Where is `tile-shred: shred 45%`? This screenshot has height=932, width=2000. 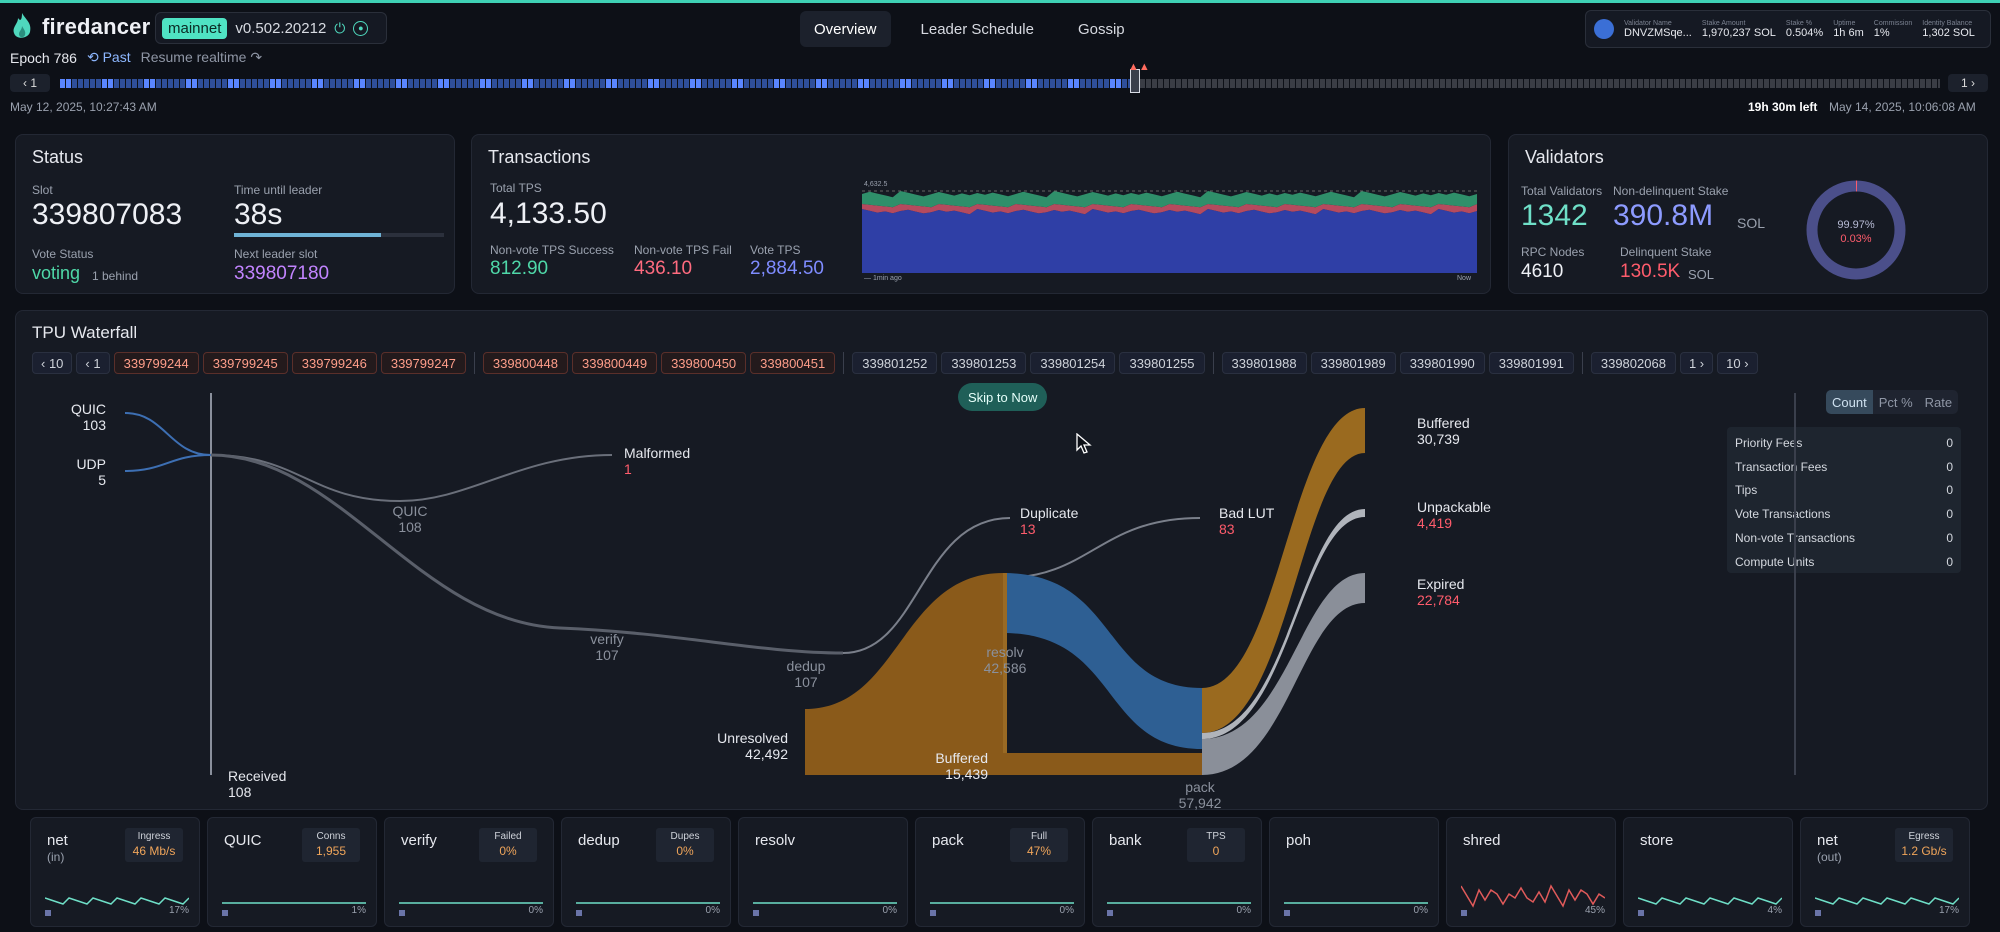 tile-shred: shred 45% is located at coordinates (1531, 872).